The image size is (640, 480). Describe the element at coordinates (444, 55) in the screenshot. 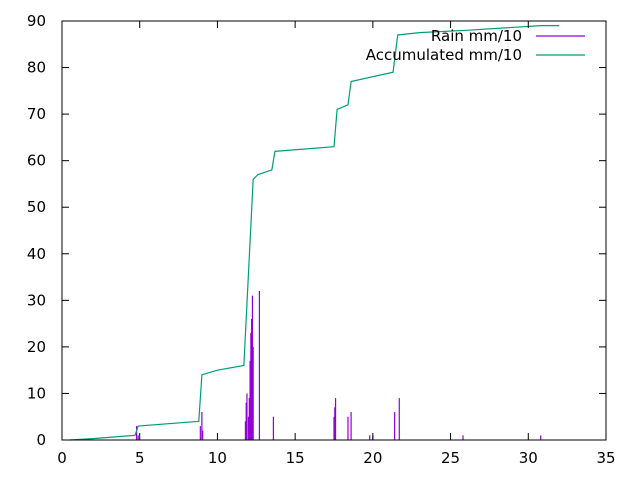

I see `legend-label-accumulated: Accumulated mm/10` at that location.